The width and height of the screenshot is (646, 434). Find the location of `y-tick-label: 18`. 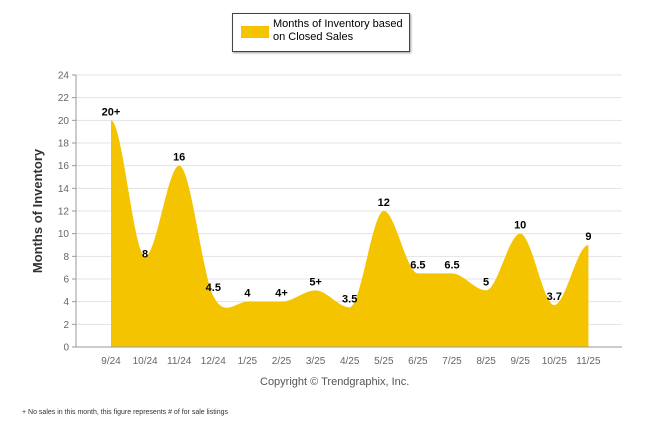

y-tick-label: 18 is located at coordinates (64, 144).